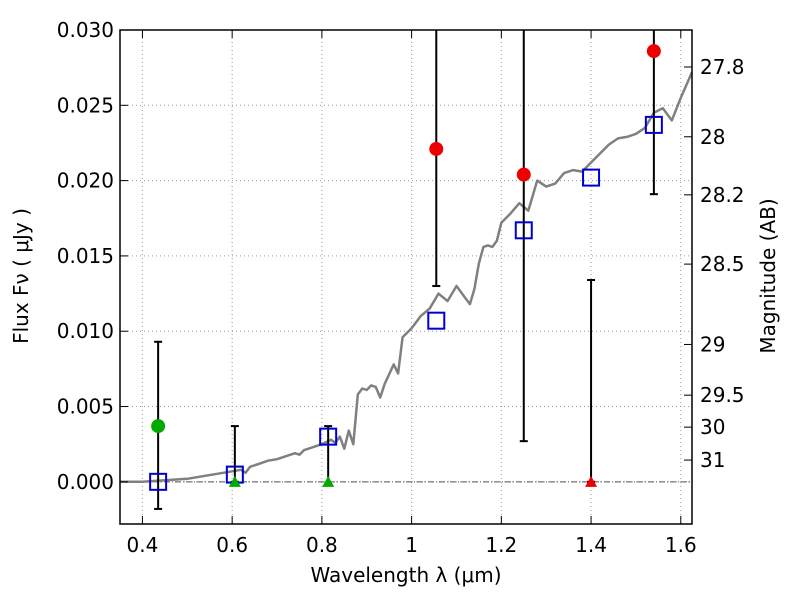 This screenshot has height=600, width=800. What do you see at coordinates (722, 395) in the screenshot?
I see `magnitude-tick-label: 29.5` at bounding box center [722, 395].